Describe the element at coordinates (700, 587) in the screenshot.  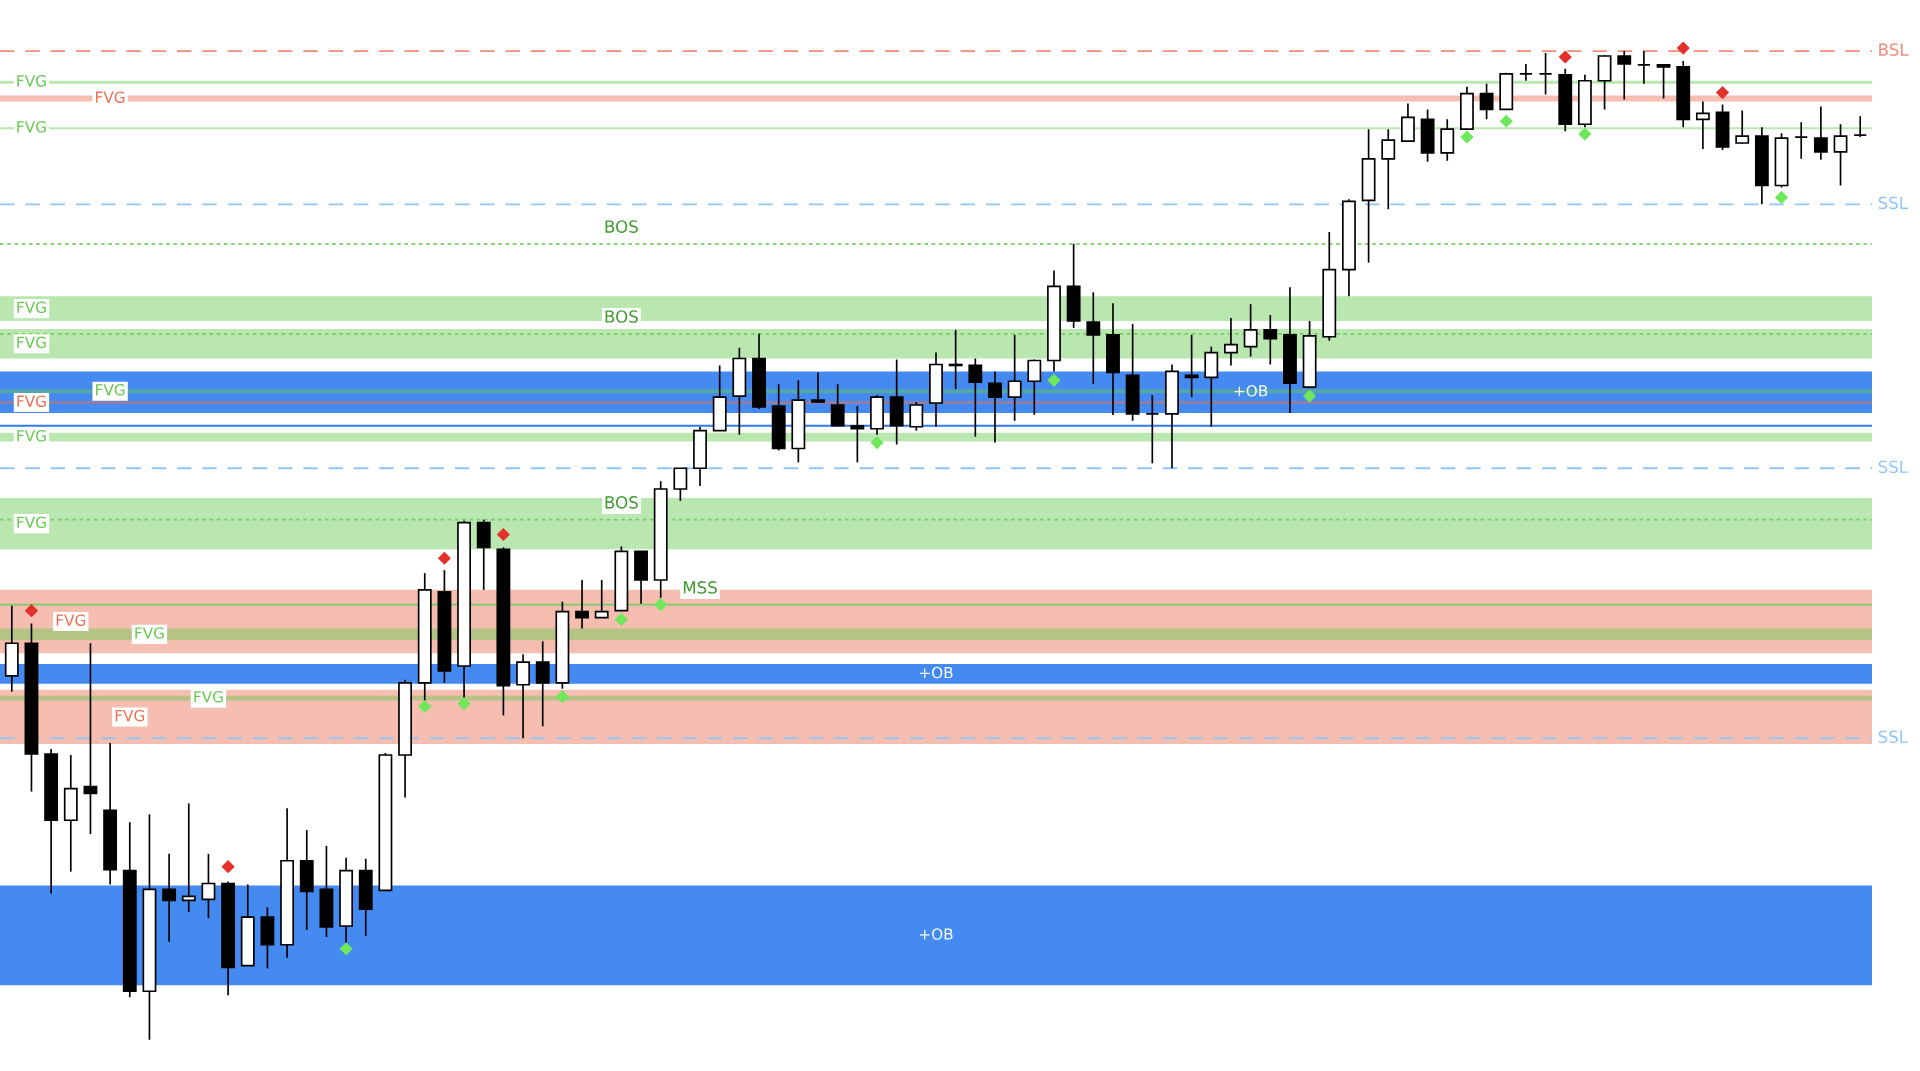
I see `ref-line-label: MSS` at that location.